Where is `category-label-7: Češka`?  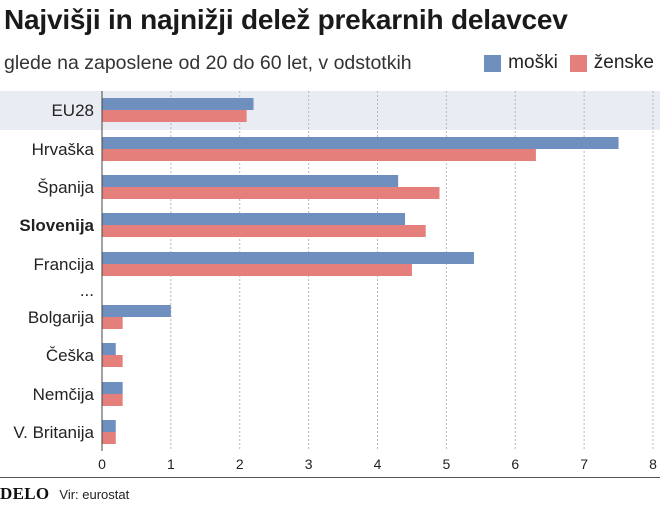
category-label-7: Češka is located at coordinates (70, 355).